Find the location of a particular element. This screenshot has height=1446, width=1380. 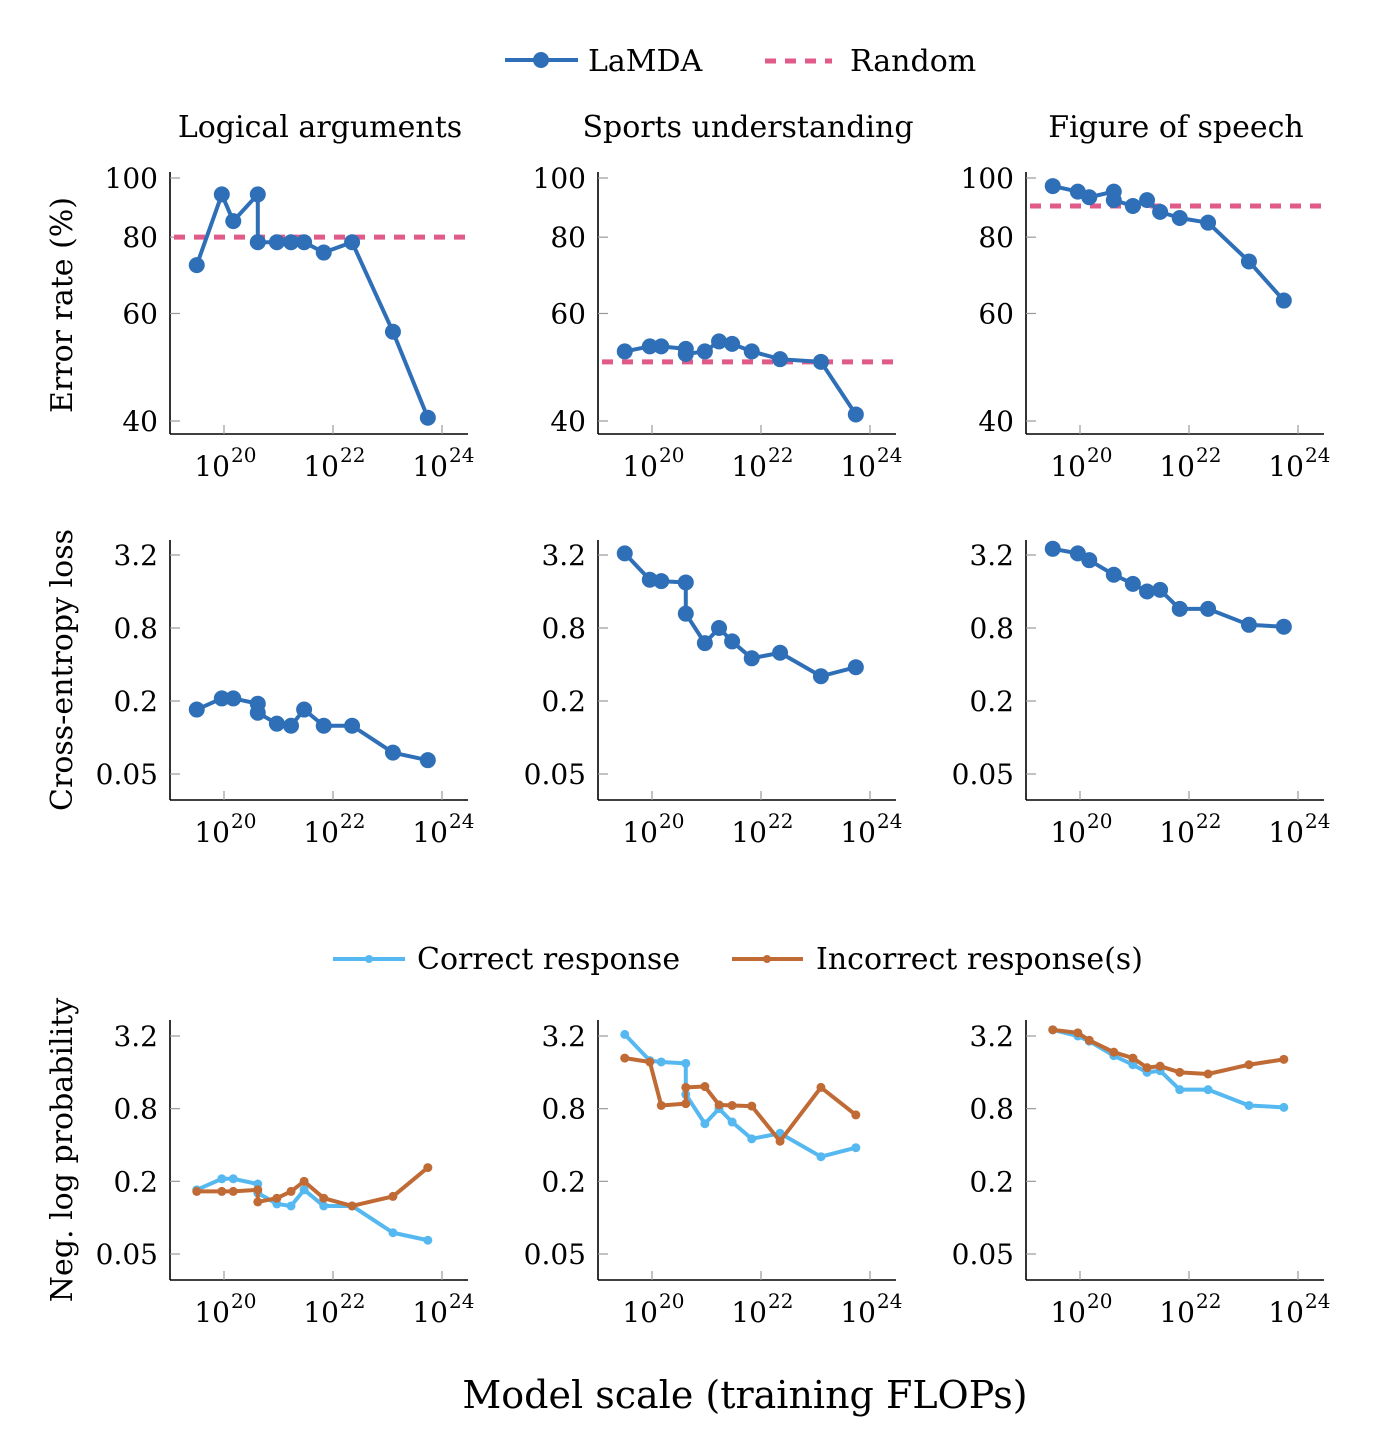

y-tick-label: 0.05 is located at coordinates (983, 774).